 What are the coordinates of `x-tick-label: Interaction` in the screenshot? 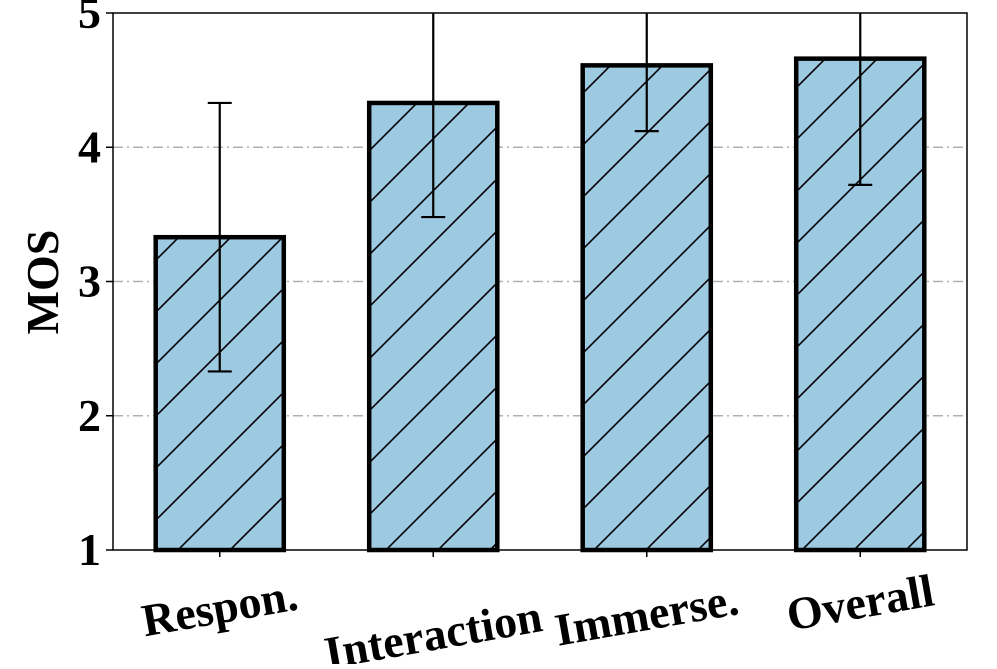 It's located at (433, 627).